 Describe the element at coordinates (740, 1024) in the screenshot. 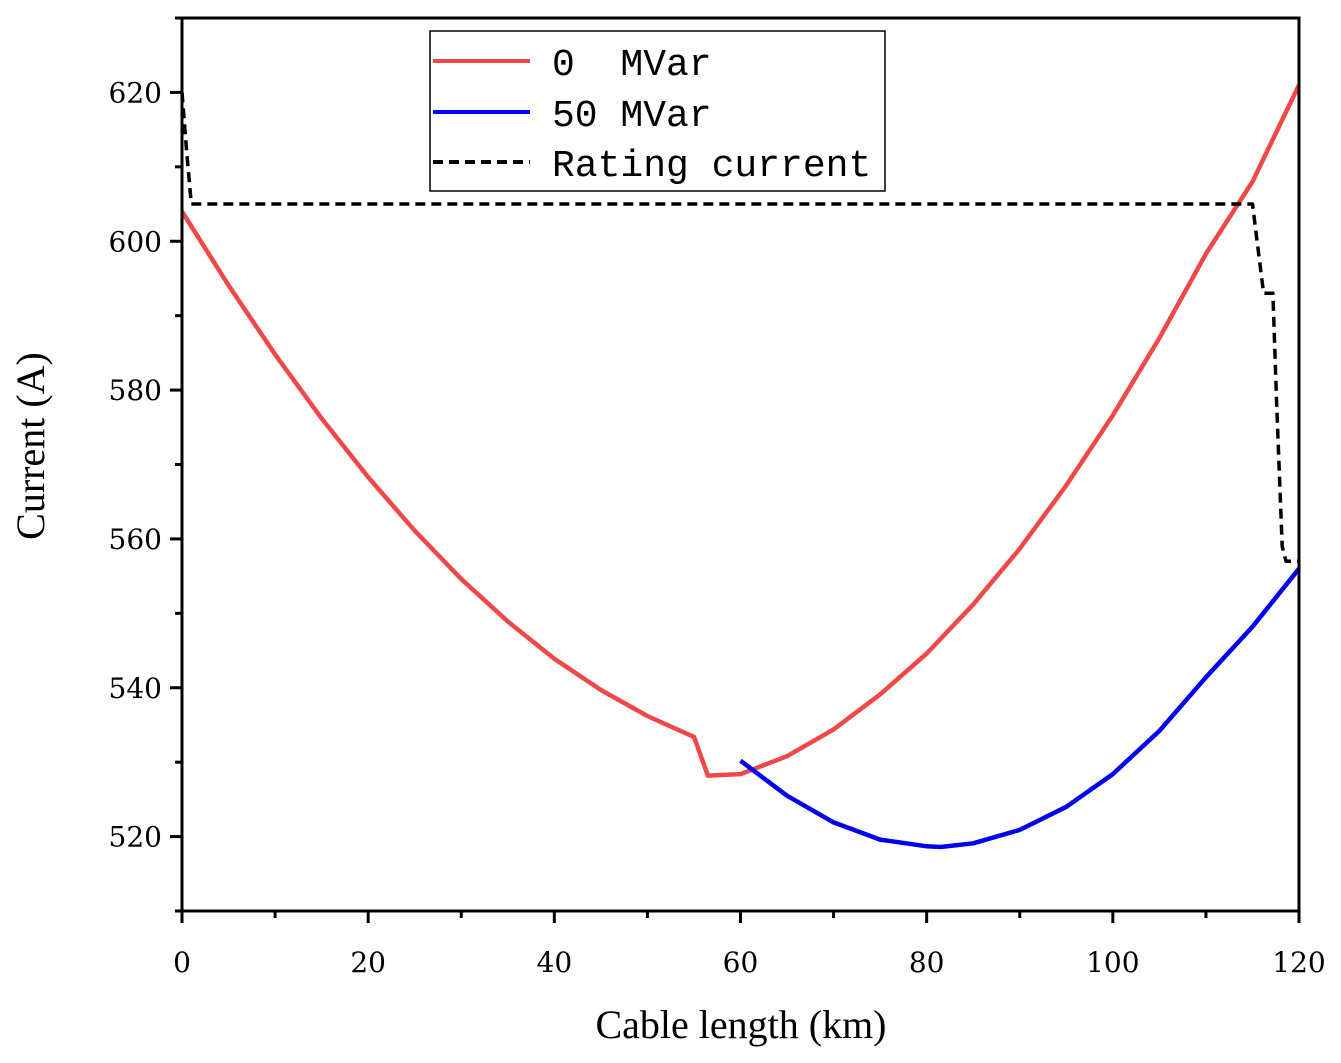

I see `x-axis-title: Cable length (km)` at that location.